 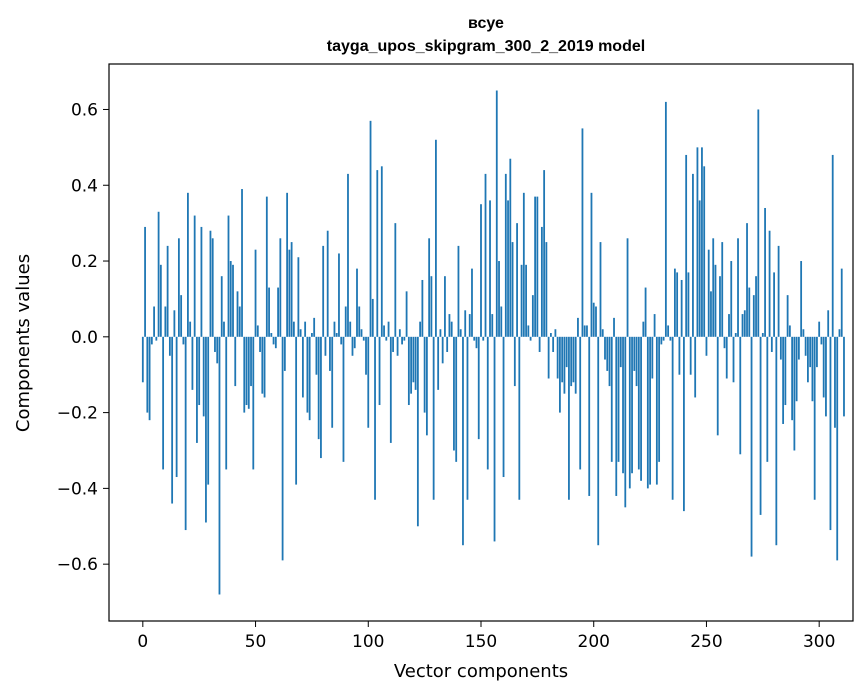 I want to click on x-tick-label: 50, so click(x=256, y=642).